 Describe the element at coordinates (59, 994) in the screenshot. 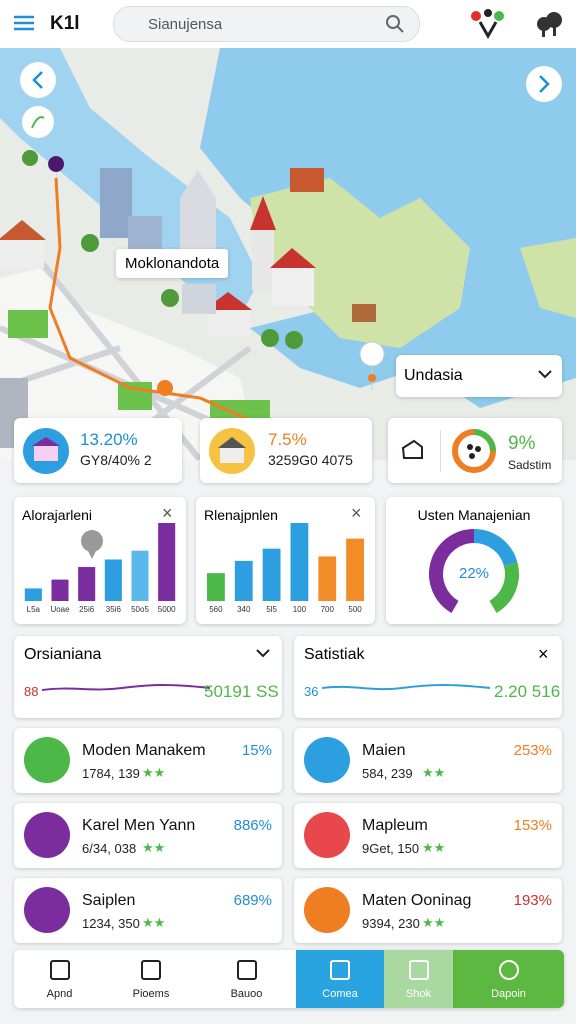

I see `nav-label: Apnd` at that location.